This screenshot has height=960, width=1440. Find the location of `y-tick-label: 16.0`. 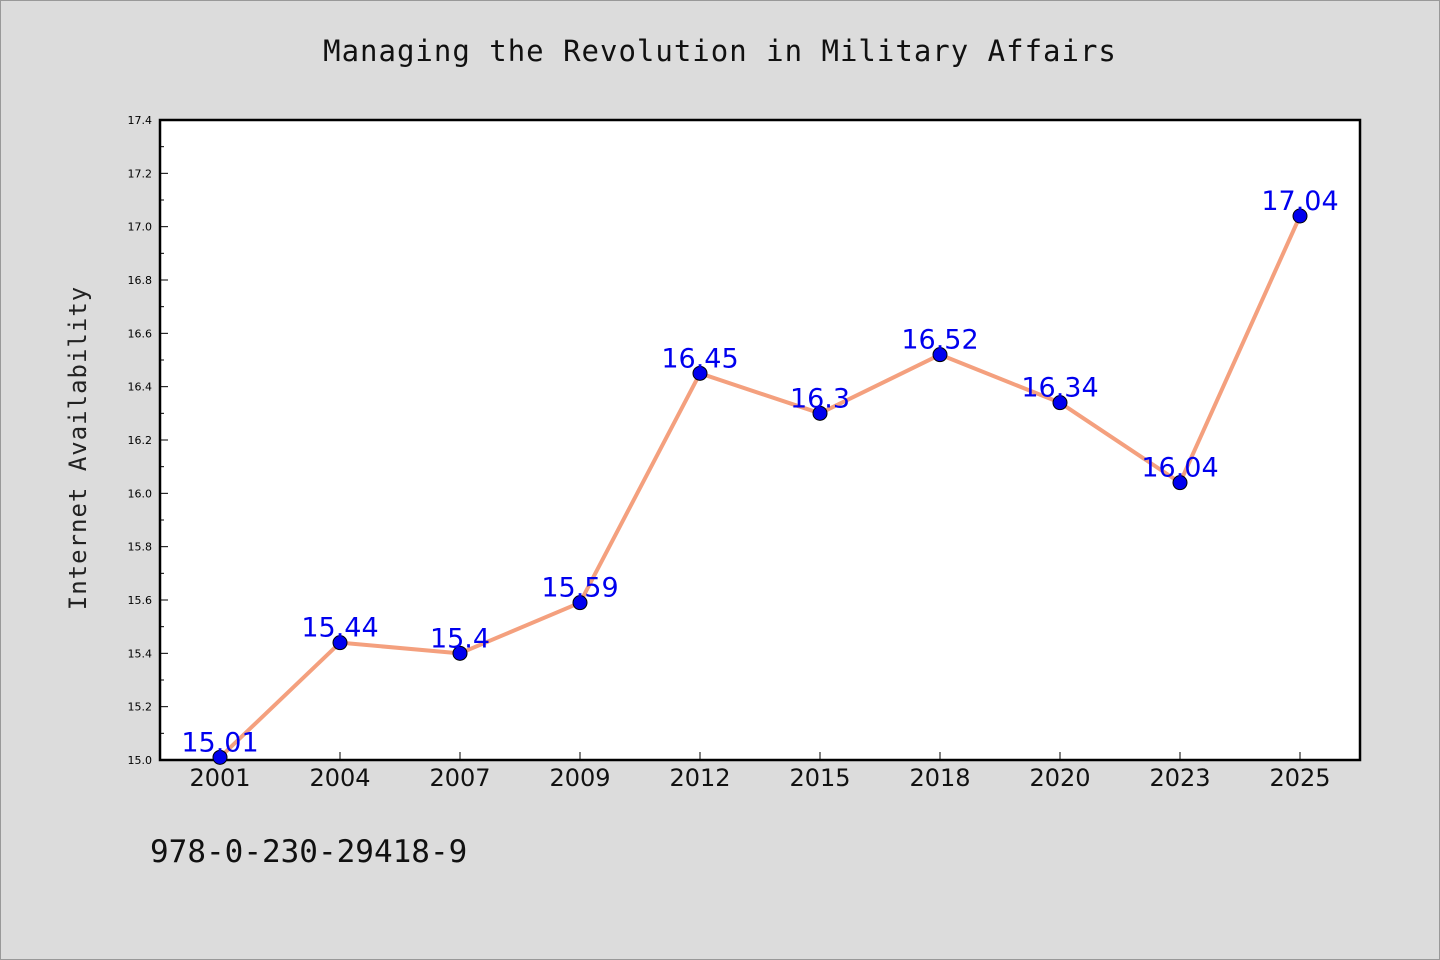

y-tick-label: 16.0 is located at coordinates (140, 493).